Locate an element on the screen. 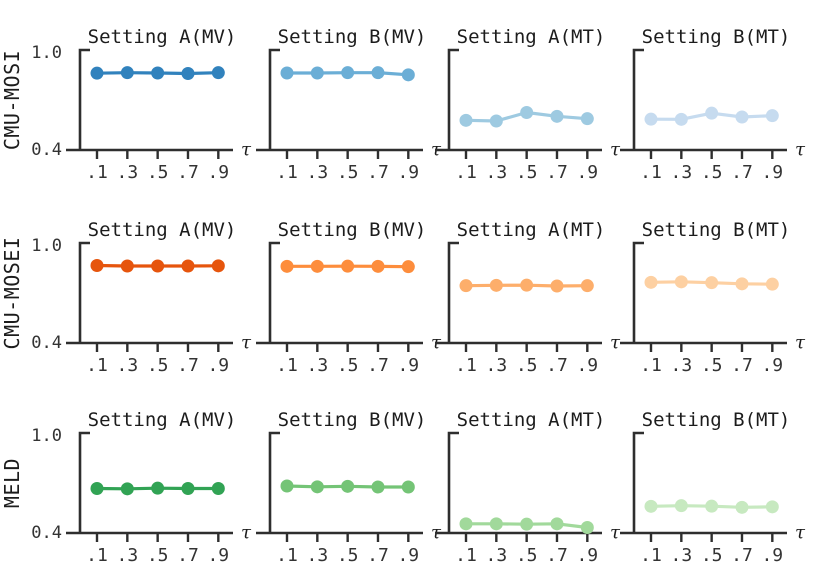 Image resolution: width=830 pixels, height=584 pixels. row-label: CMU-MOSI is located at coordinates (12, 100).